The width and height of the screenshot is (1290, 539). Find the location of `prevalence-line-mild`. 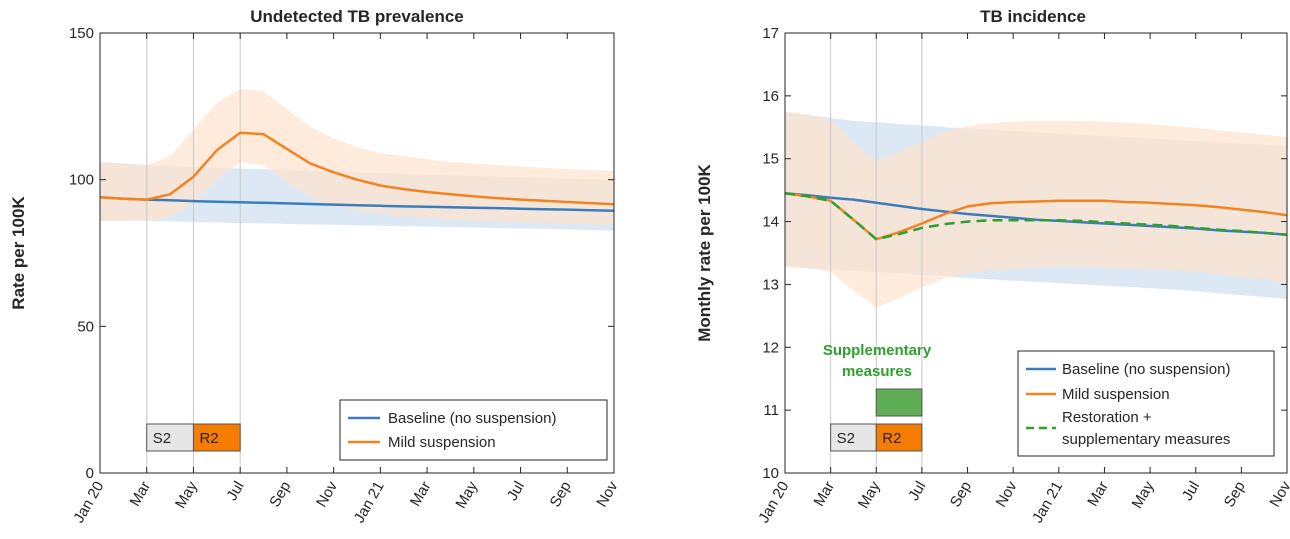

prevalence-line-mild is located at coordinates (357, 168).